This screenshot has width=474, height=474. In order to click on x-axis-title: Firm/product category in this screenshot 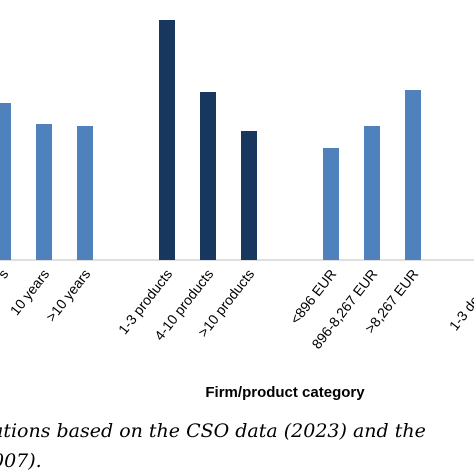, I will do `click(285, 392)`.